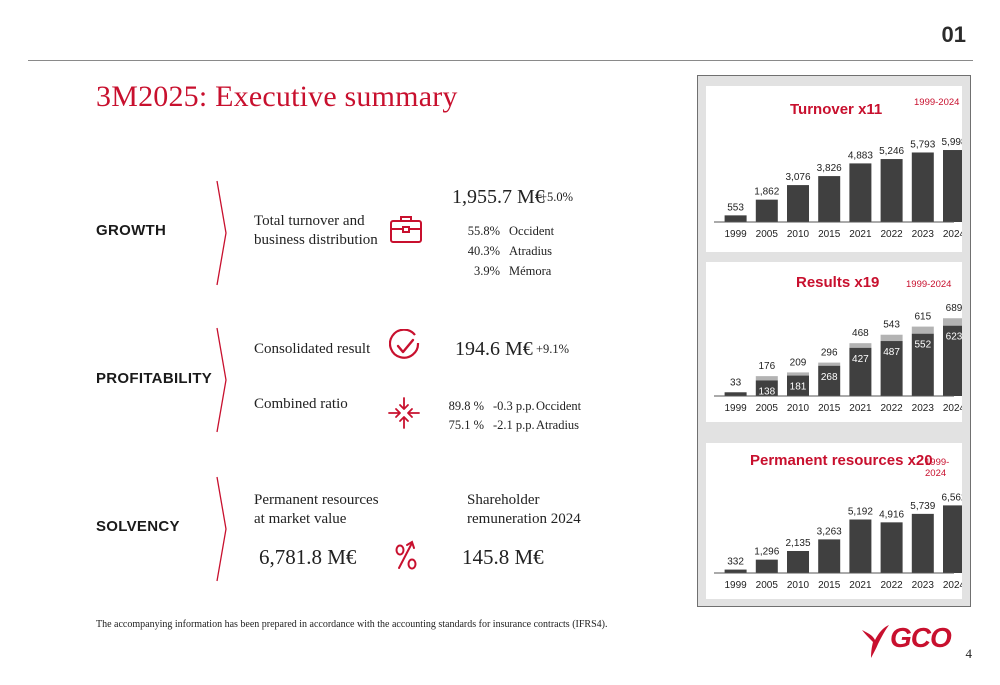 The height and width of the screenshot is (685, 1000). Describe the element at coordinates (559, 406) in the screenshot. I see `ratio-name-occident: Occident` at that location.